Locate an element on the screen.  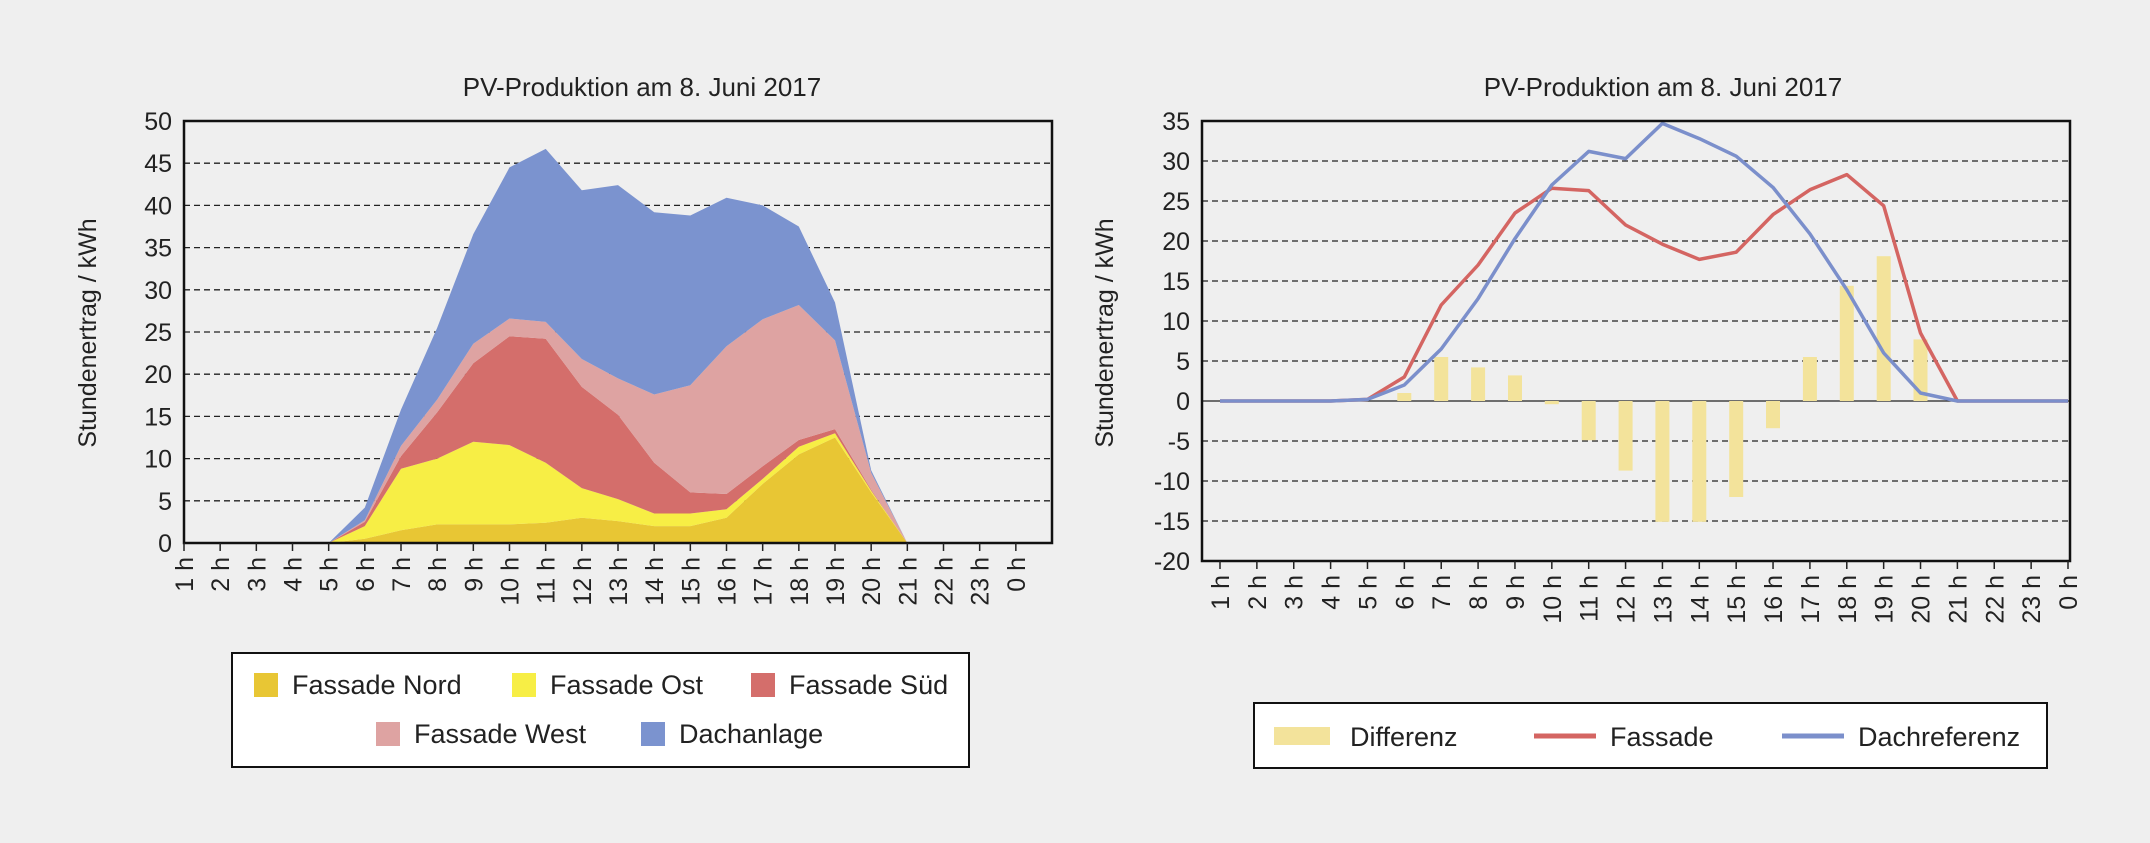
y-tick-label: 40 is located at coordinates (158, 206).